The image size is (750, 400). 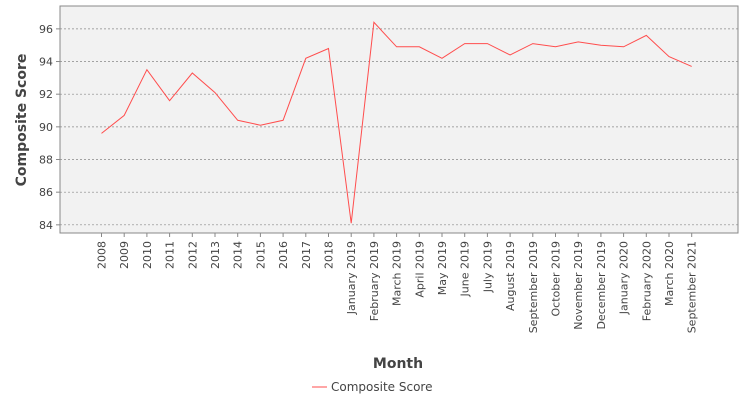 I want to click on x-tick-label: September 2021, so click(x=692, y=287).